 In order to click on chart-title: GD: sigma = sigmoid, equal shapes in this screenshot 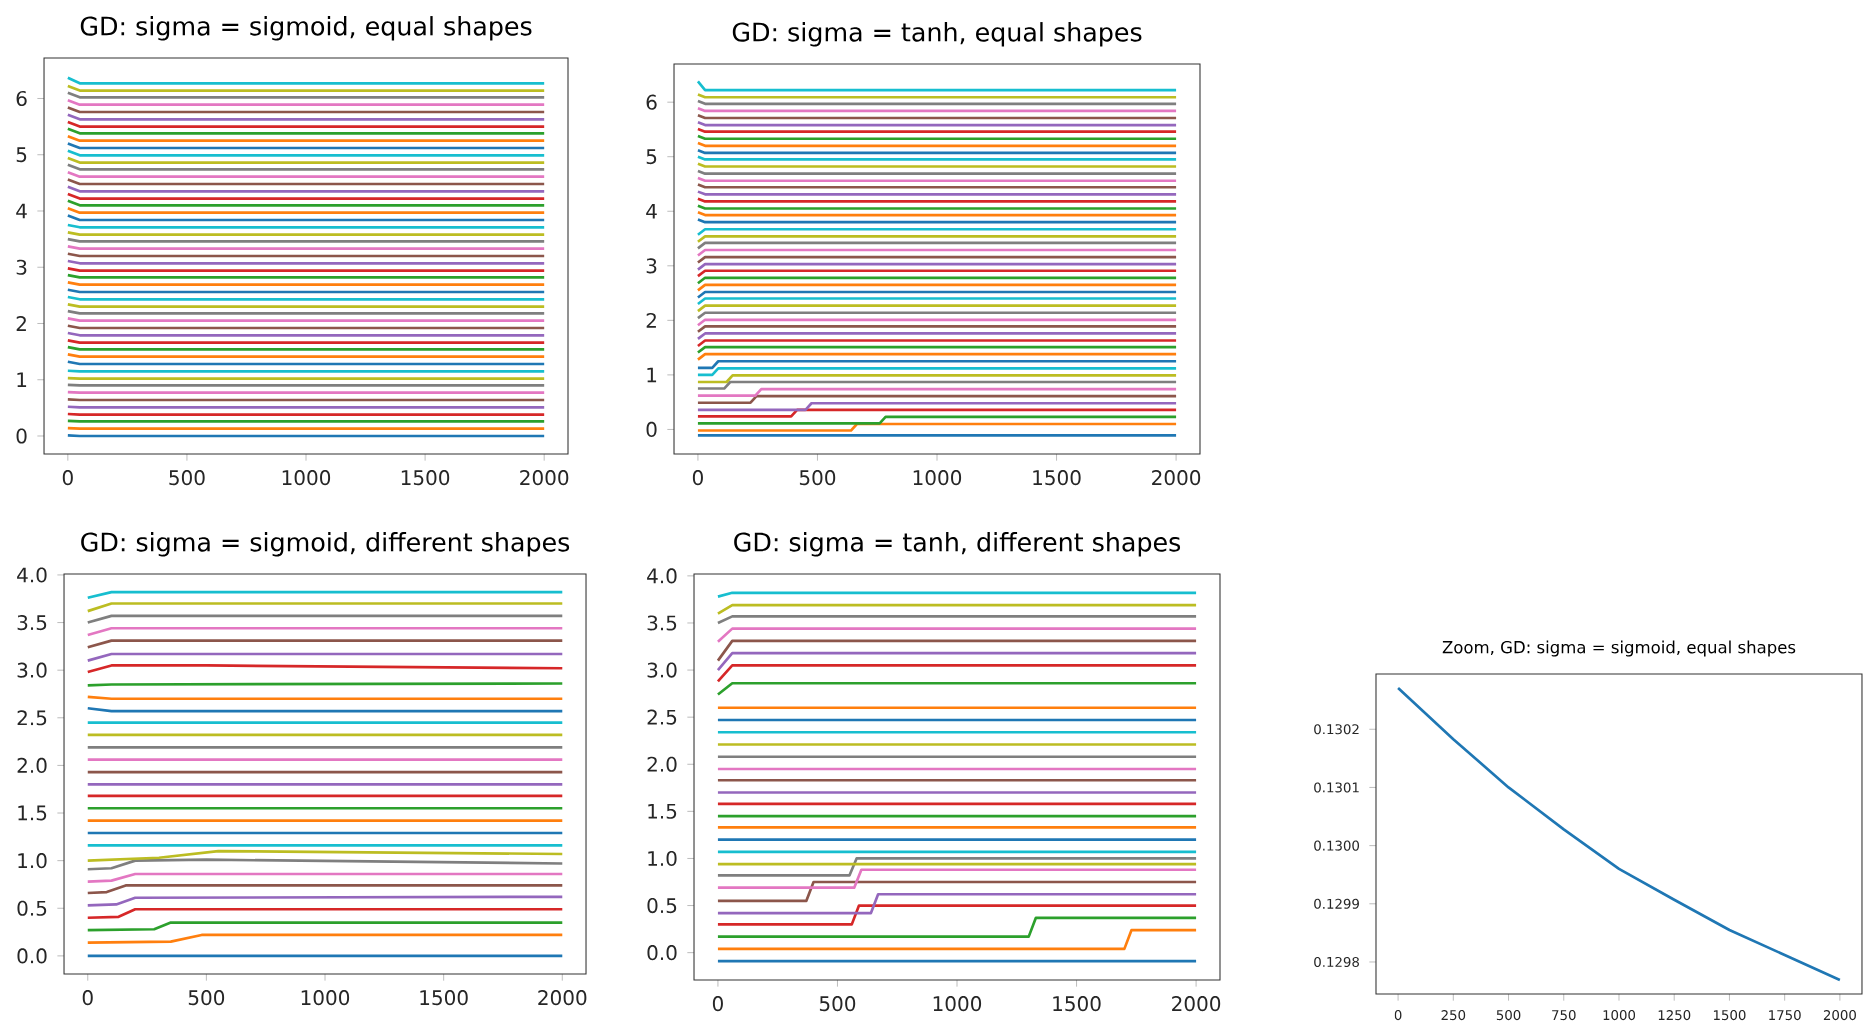, I will do `click(306, 28)`.